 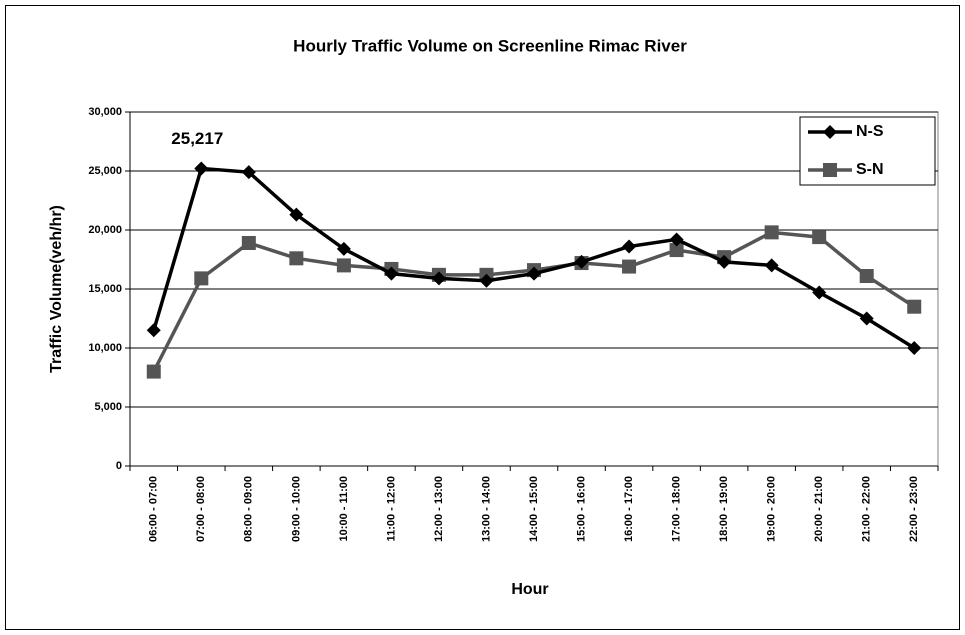 I want to click on y-tick-label: 0, so click(x=119, y=466).